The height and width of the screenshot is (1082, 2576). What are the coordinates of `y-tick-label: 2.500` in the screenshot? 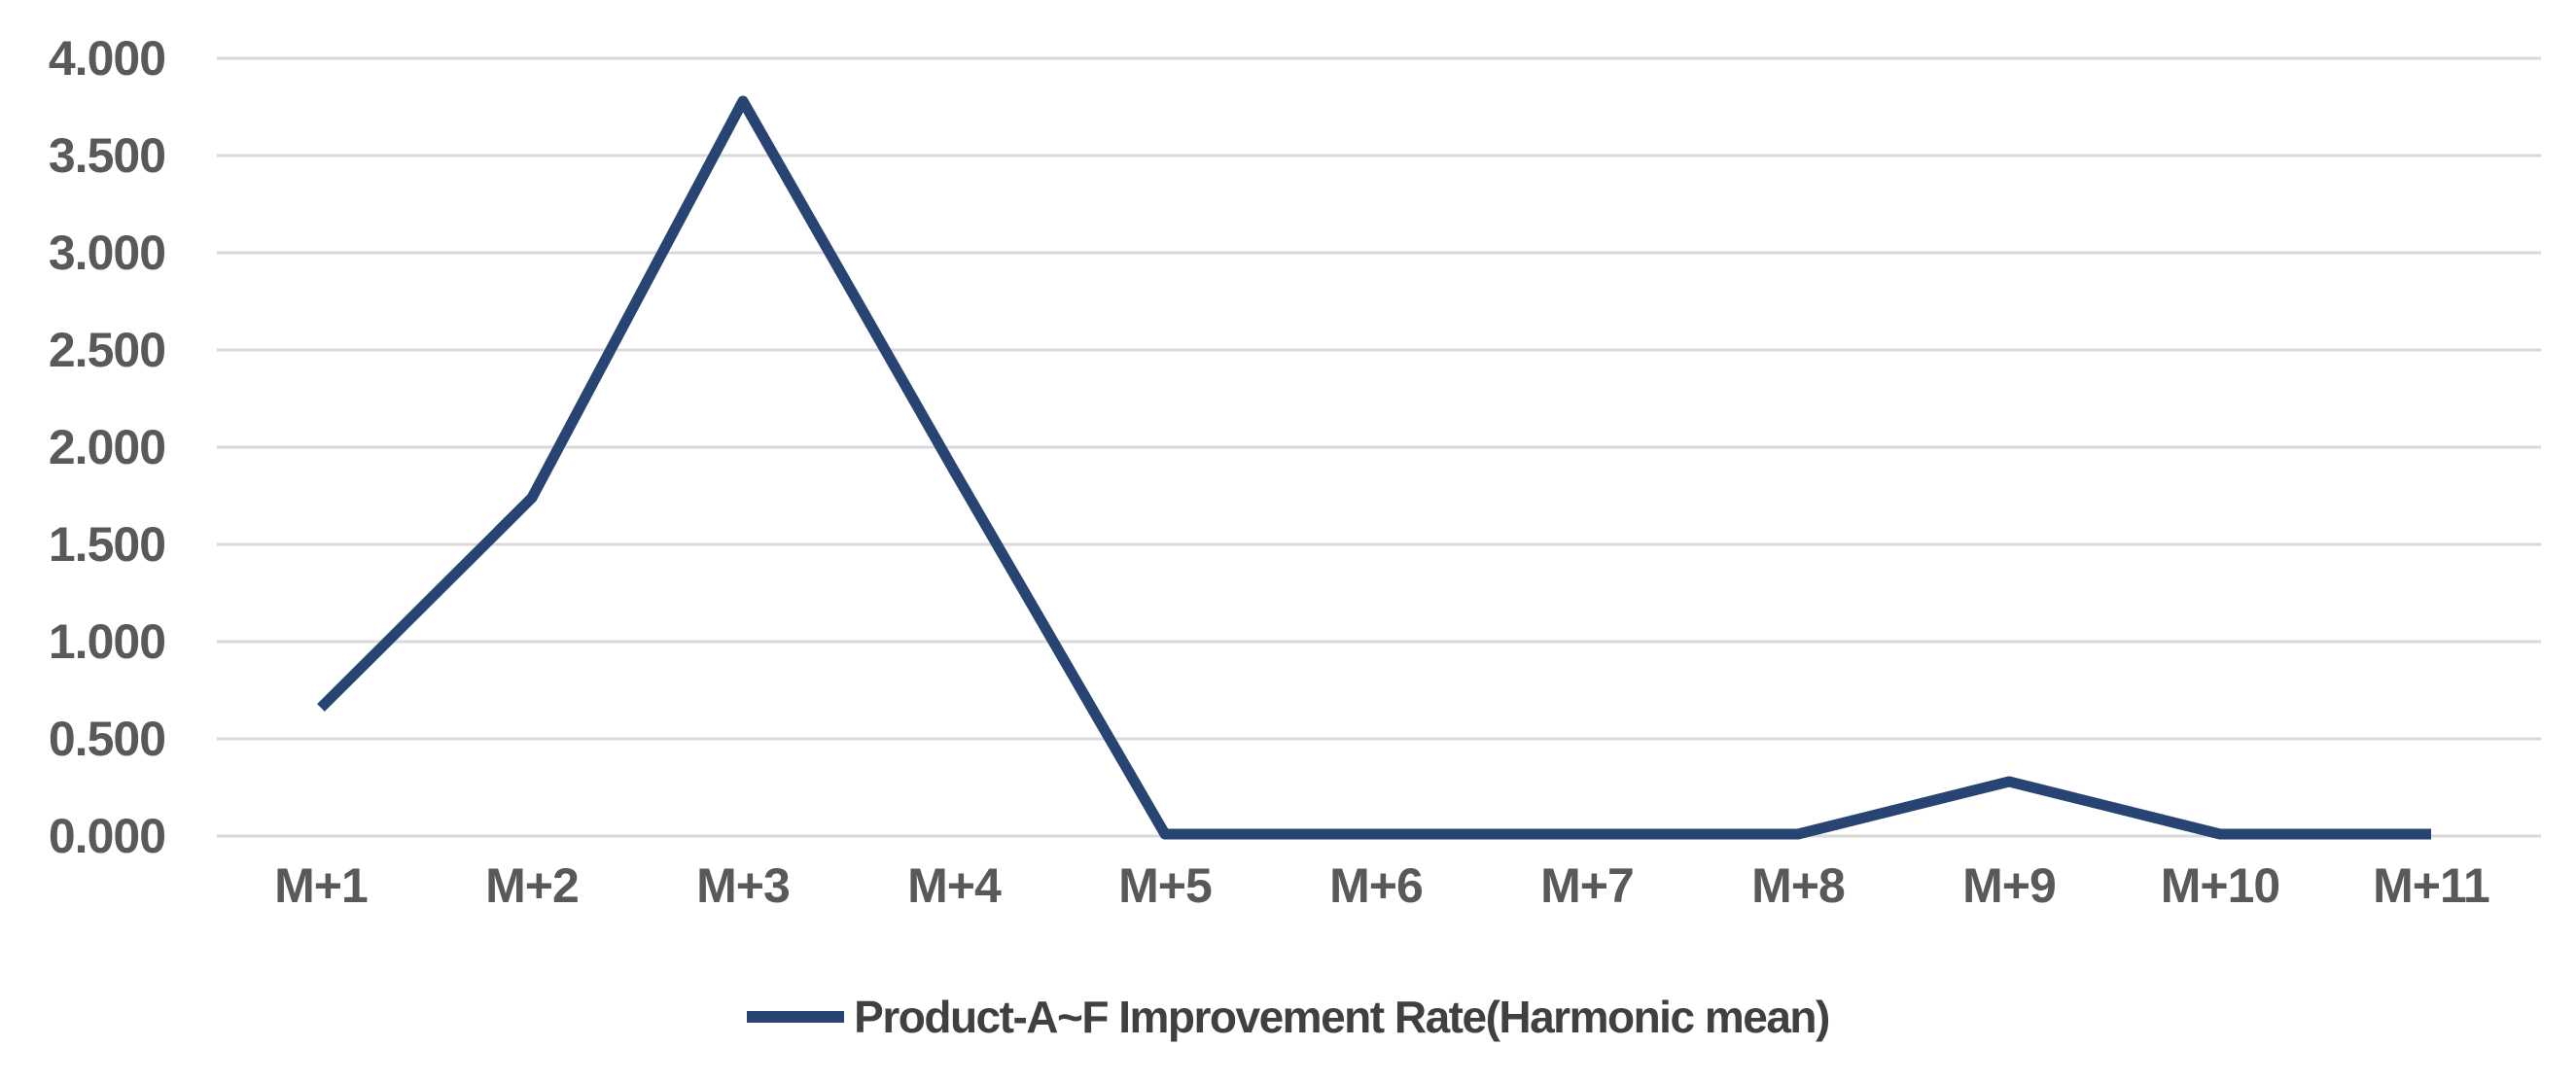 It's located at (107, 350).